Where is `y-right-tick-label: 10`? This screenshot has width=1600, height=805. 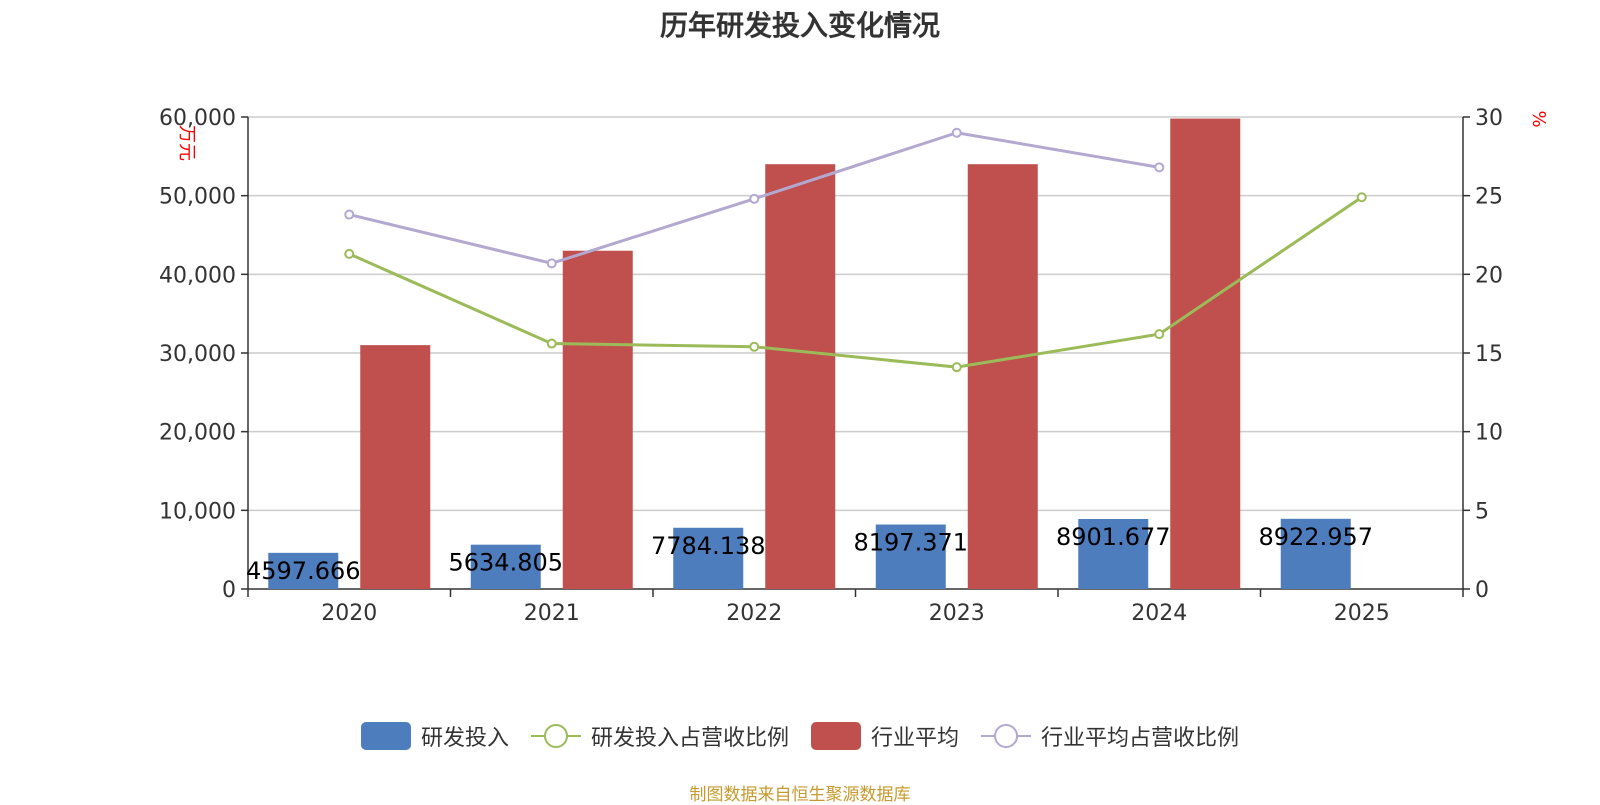 y-right-tick-label: 10 is located at coordinates (1489, 433).